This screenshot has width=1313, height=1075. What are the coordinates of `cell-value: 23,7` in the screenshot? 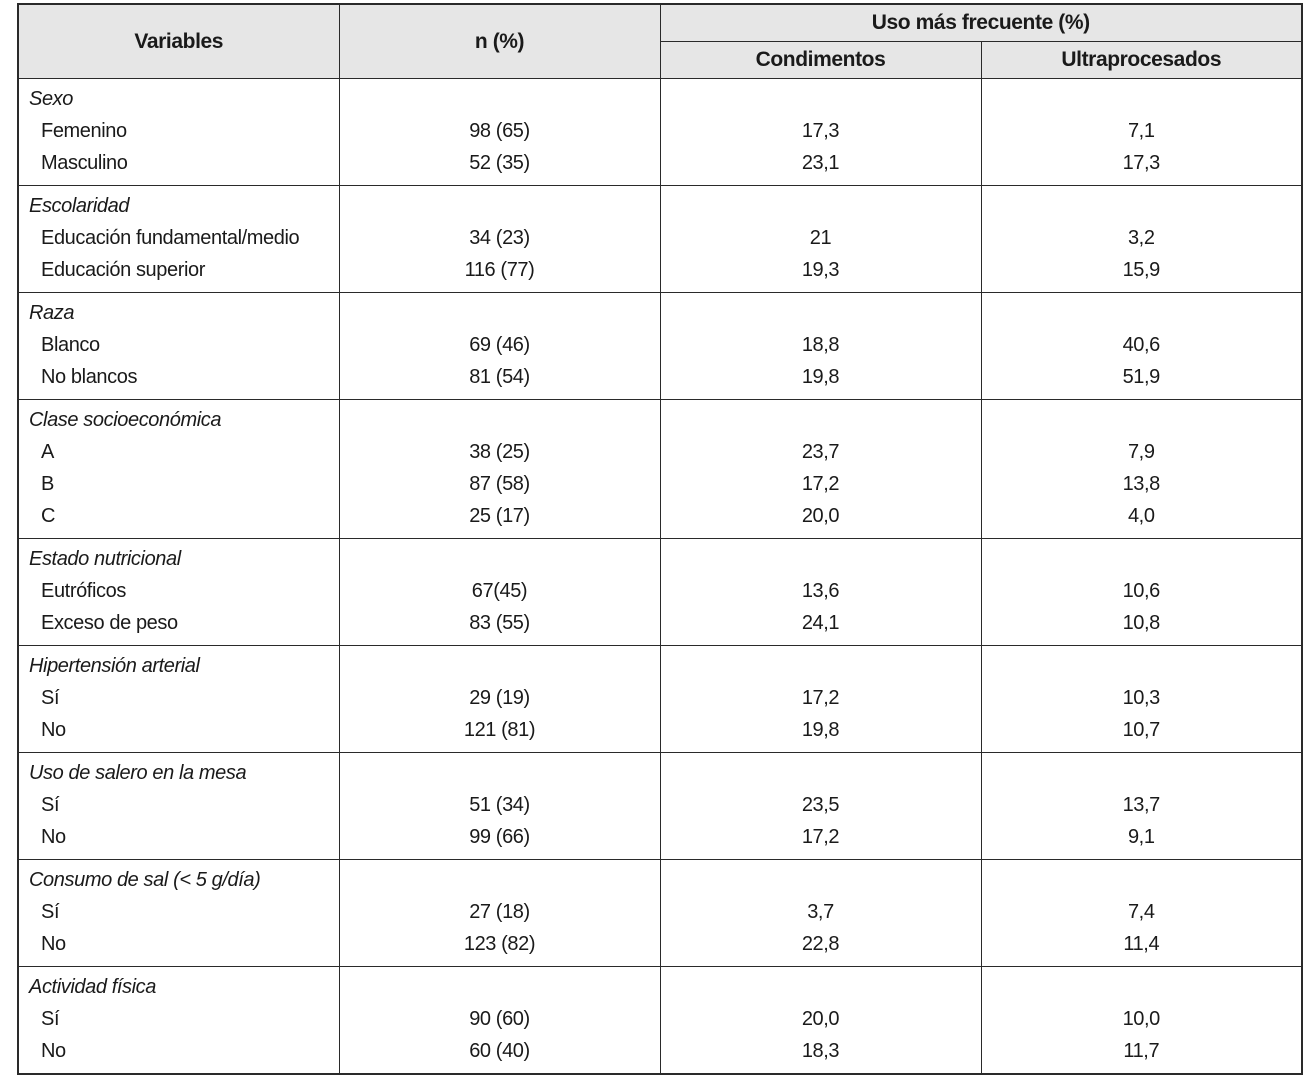 It's located at (820, 452).